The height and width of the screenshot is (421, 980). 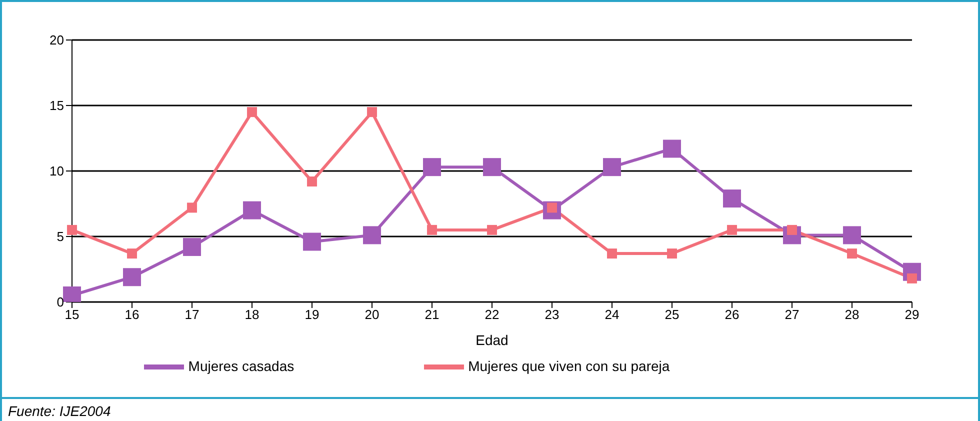 I want to click on x-tick-label: 28, so click(x=852, y=314).